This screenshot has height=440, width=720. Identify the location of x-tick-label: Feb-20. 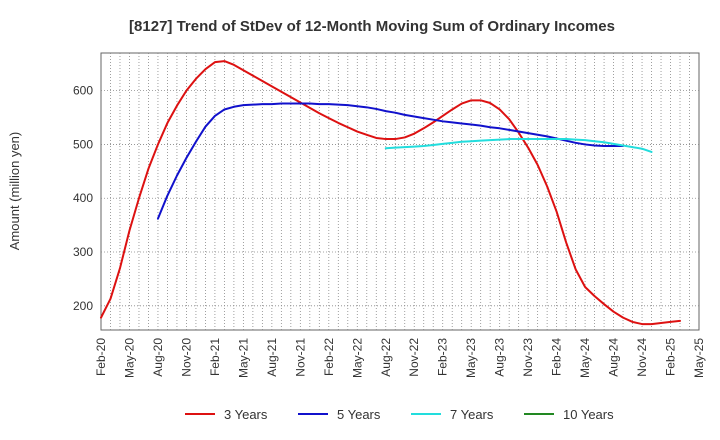
(101, 357).